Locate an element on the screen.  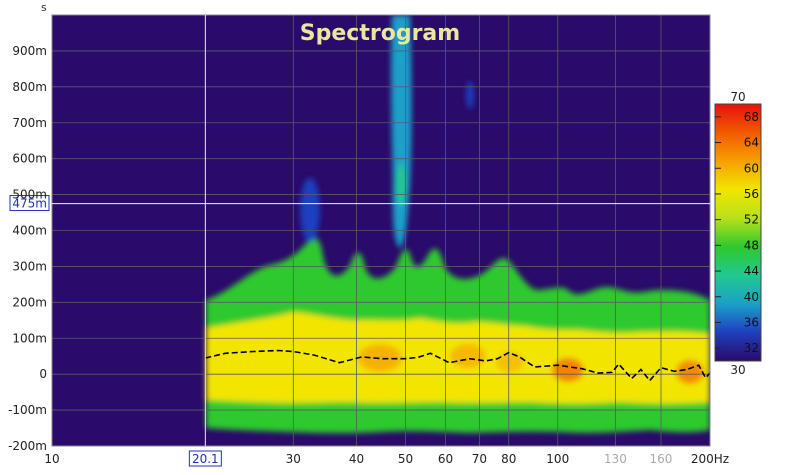
cursor-x-readout: 20.1 is located at coordinates (205, 459).